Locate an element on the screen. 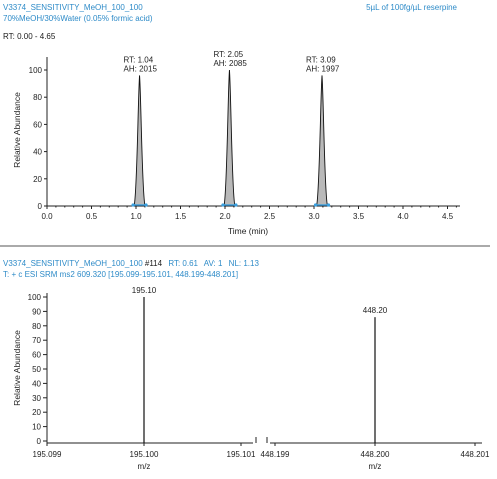 The image size is (497, 479). chrom-y-tick-label: 0 is located at coordinates (40, 206).